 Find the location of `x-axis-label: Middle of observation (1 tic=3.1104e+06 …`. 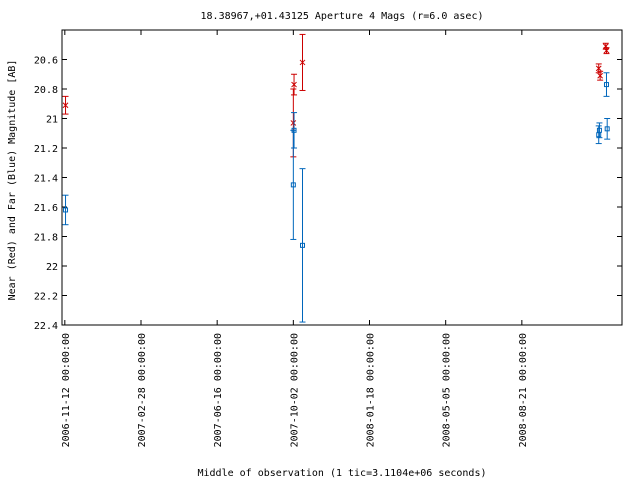

x-axis-label: Middle of observation (1 tic=3.1104e+06 … is located at coordinates (342, 473).